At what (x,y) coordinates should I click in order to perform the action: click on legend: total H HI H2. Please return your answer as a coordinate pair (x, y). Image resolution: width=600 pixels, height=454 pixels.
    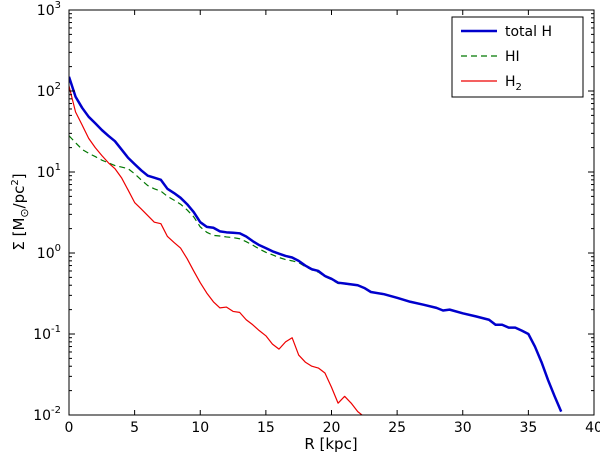
    Looking at the image, I should click on (517, 57).